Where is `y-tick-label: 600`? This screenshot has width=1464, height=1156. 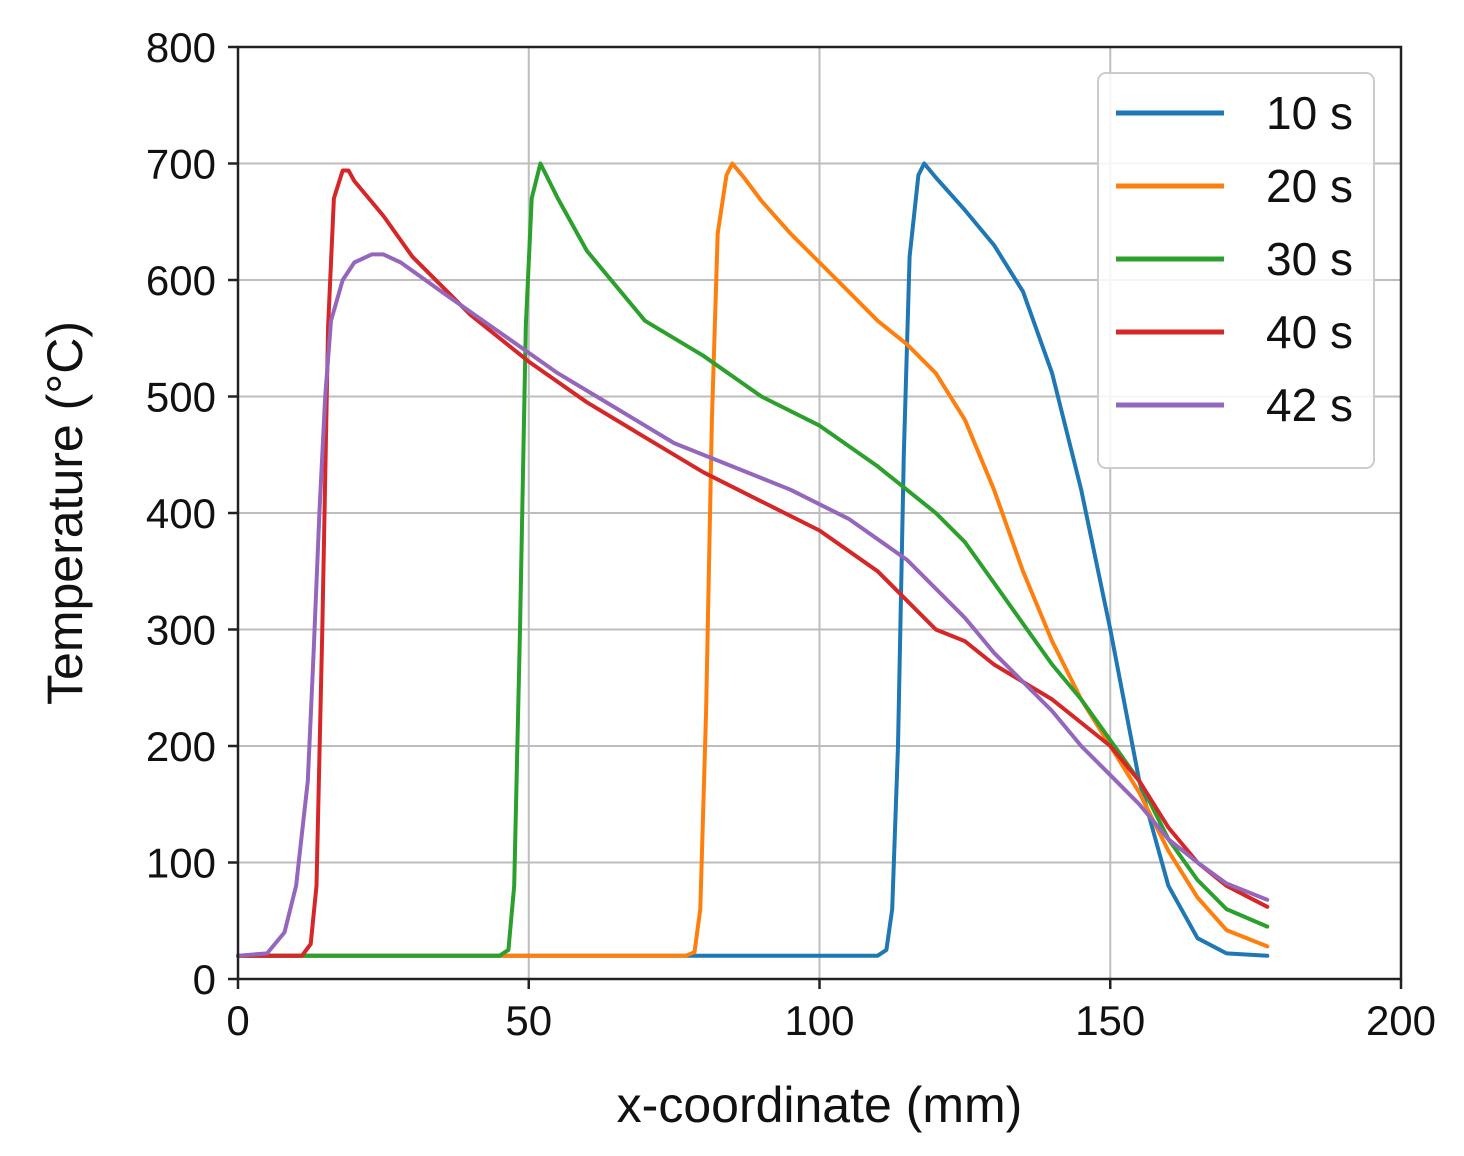 y-tick-label: 600 is located at coordinates (181, 280).